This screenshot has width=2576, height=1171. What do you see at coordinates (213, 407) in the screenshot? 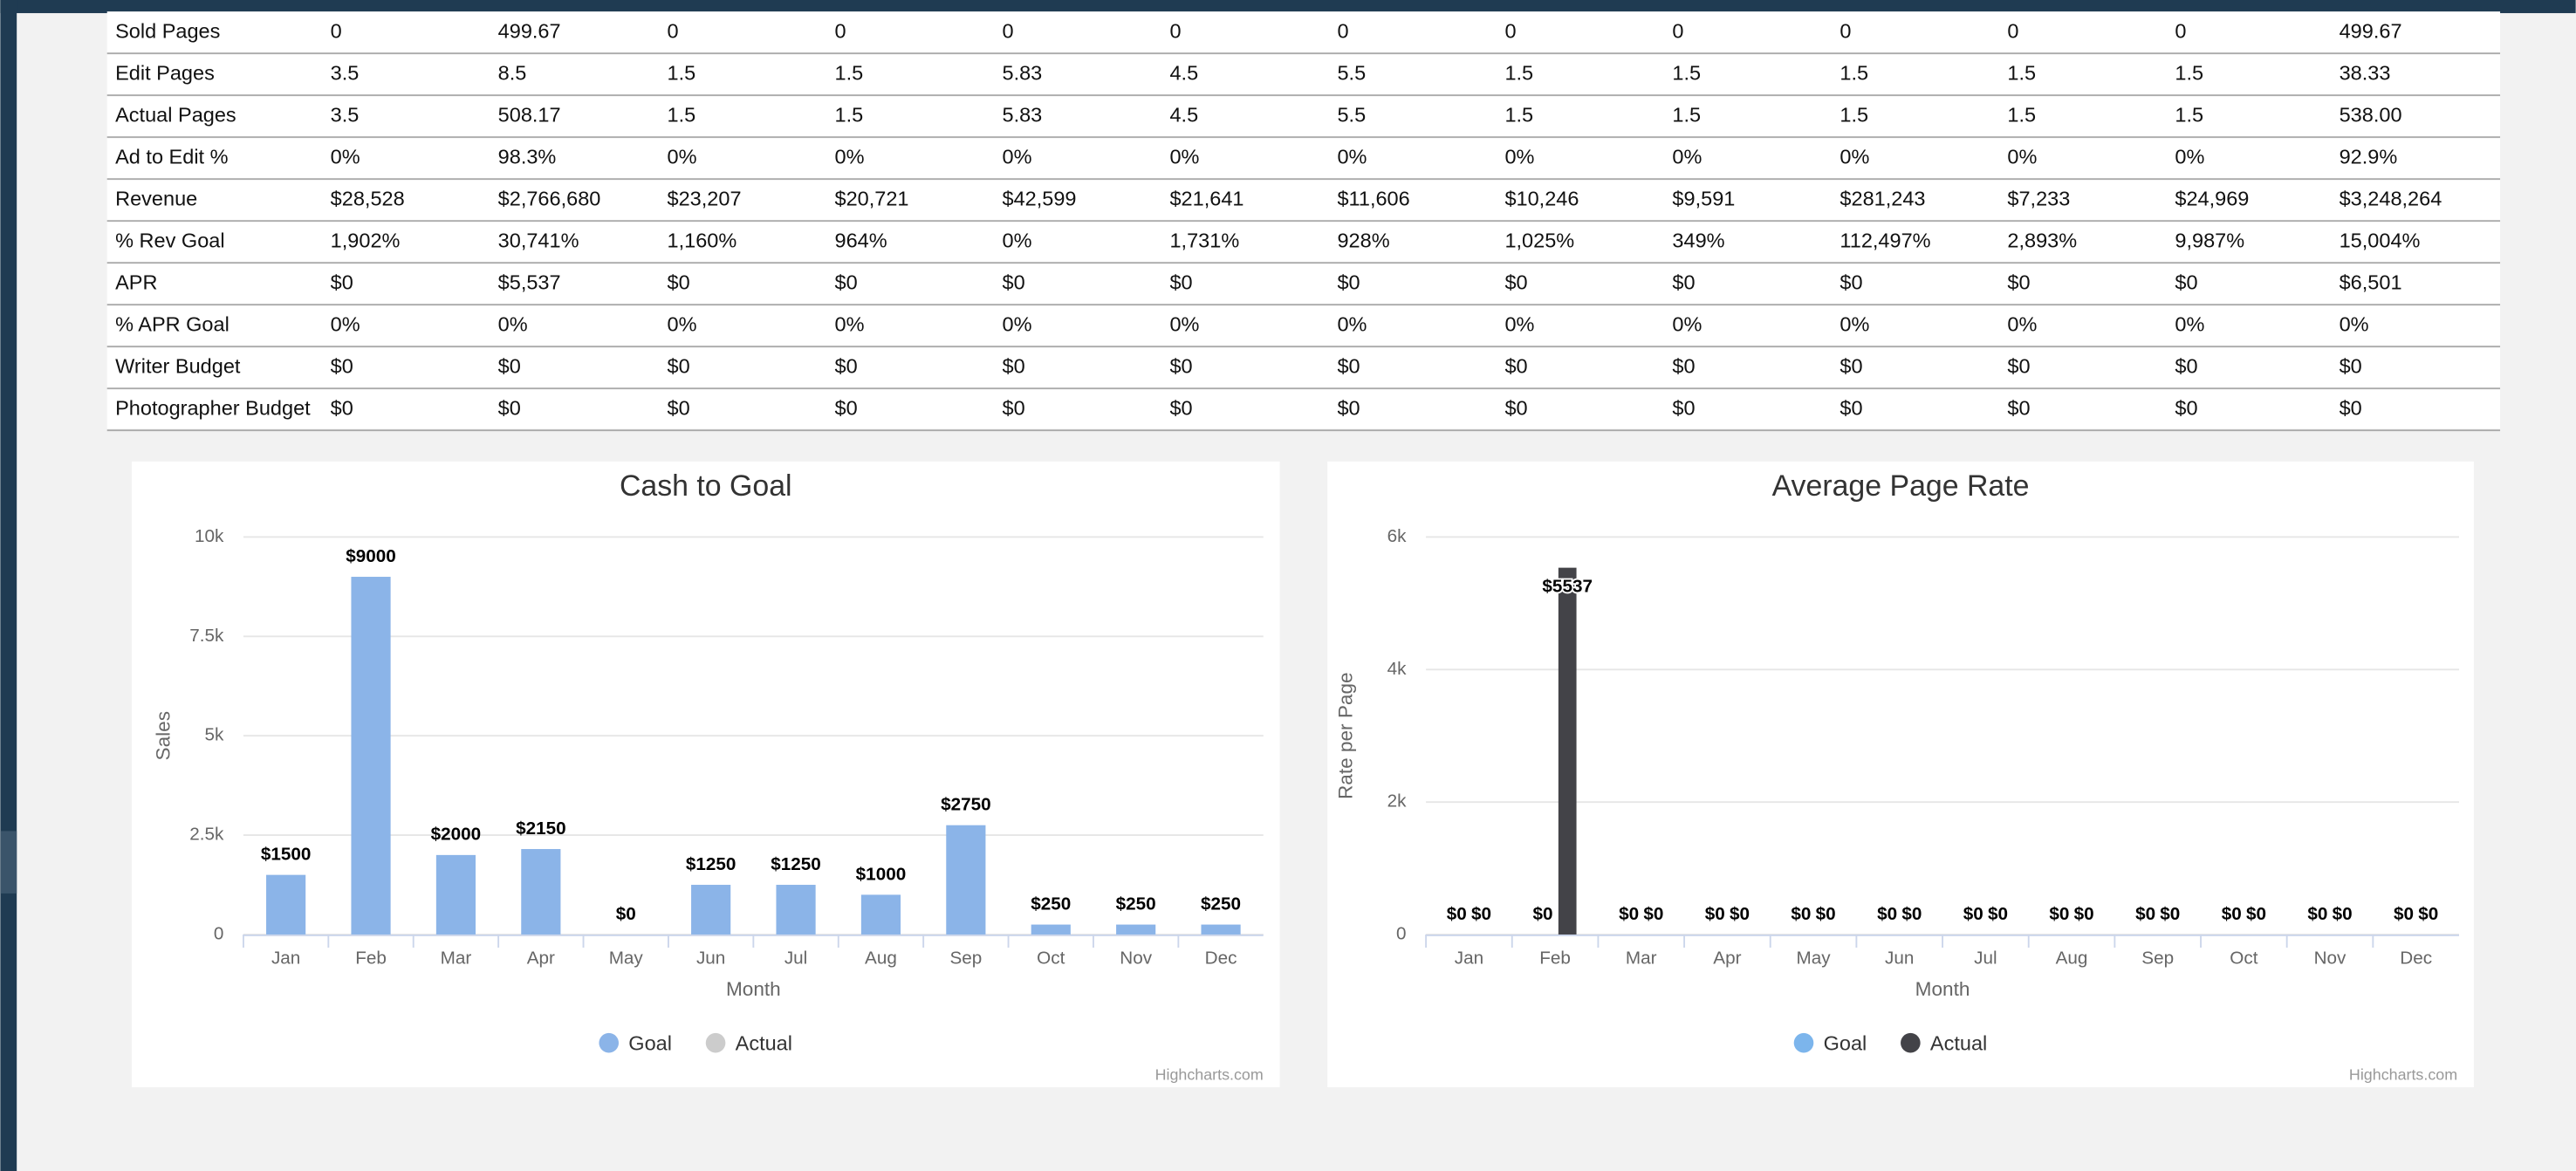
I see `table-cell: Photographer Budget` at bounding box center [213, 407].